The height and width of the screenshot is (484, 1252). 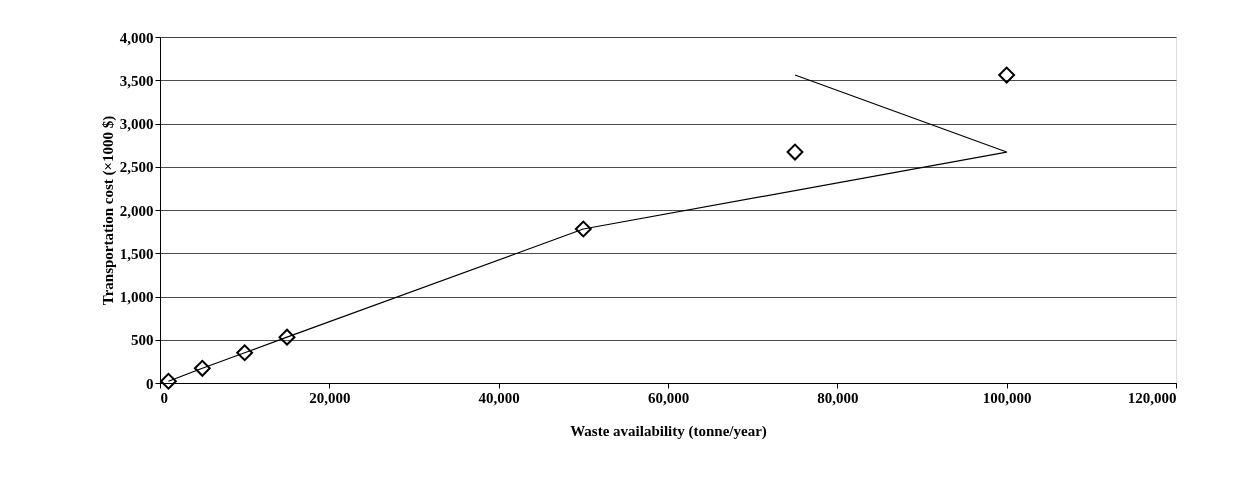 What do you see at coordinates (1152, 397) in the screenshot?
I see `x-tick-label: 120,000` at bounding box center [1152, 397].